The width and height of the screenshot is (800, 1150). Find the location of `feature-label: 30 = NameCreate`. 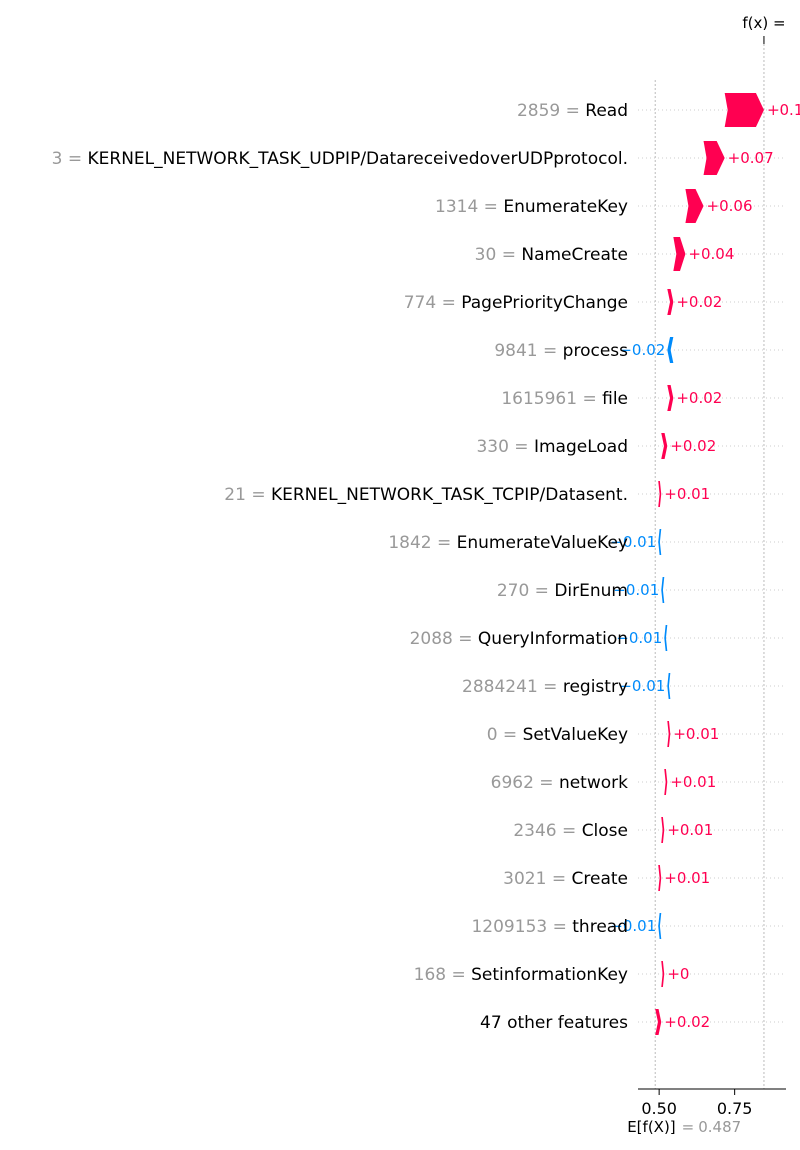

feature-label: 30 = NameCreate is located at coordinates (551, 255).